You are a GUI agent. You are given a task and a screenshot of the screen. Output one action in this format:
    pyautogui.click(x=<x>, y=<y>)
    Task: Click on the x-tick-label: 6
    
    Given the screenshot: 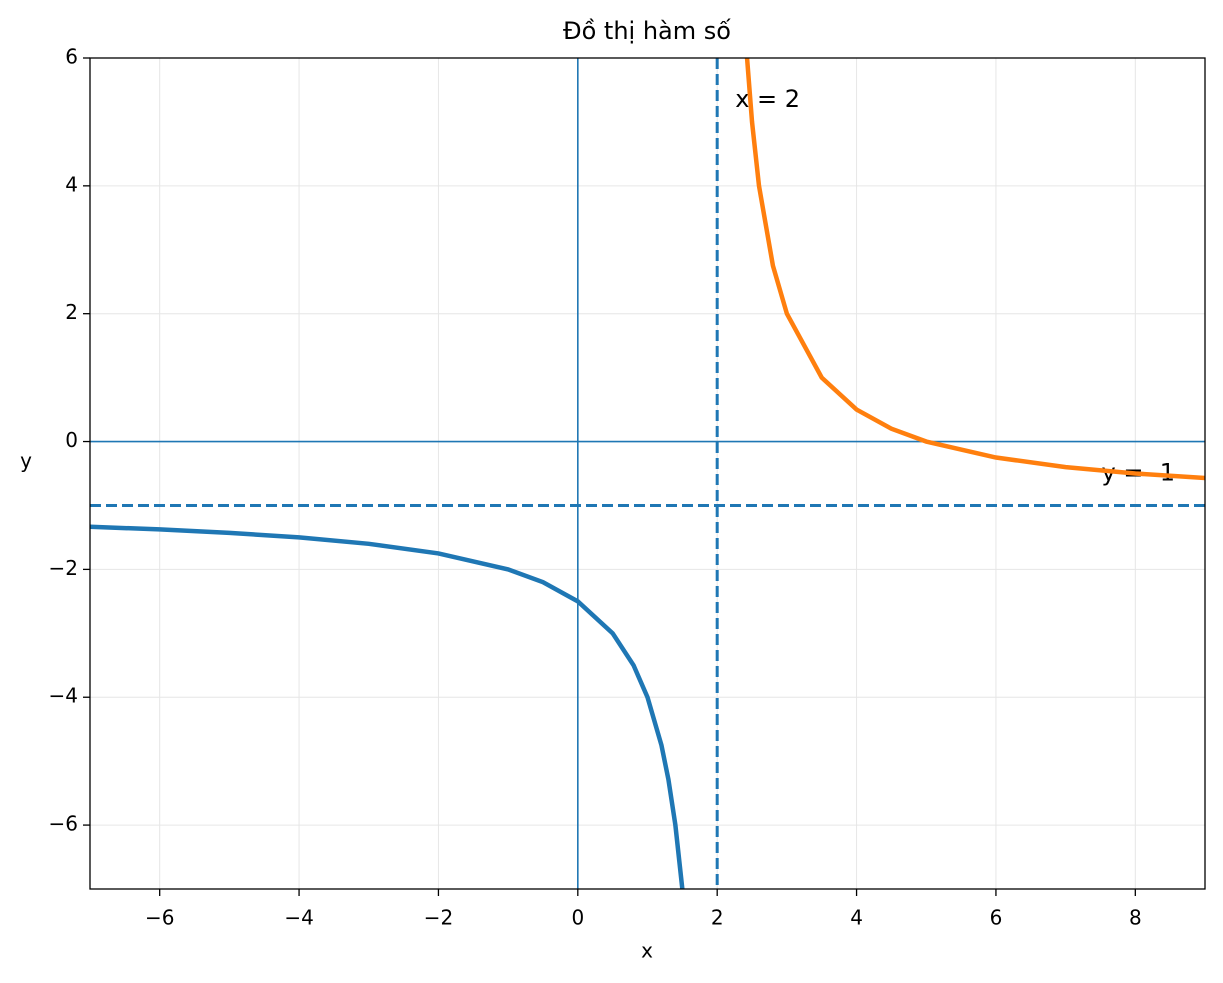 What is the action you would take?
    pyautogui.click(x=996, y=918)
    